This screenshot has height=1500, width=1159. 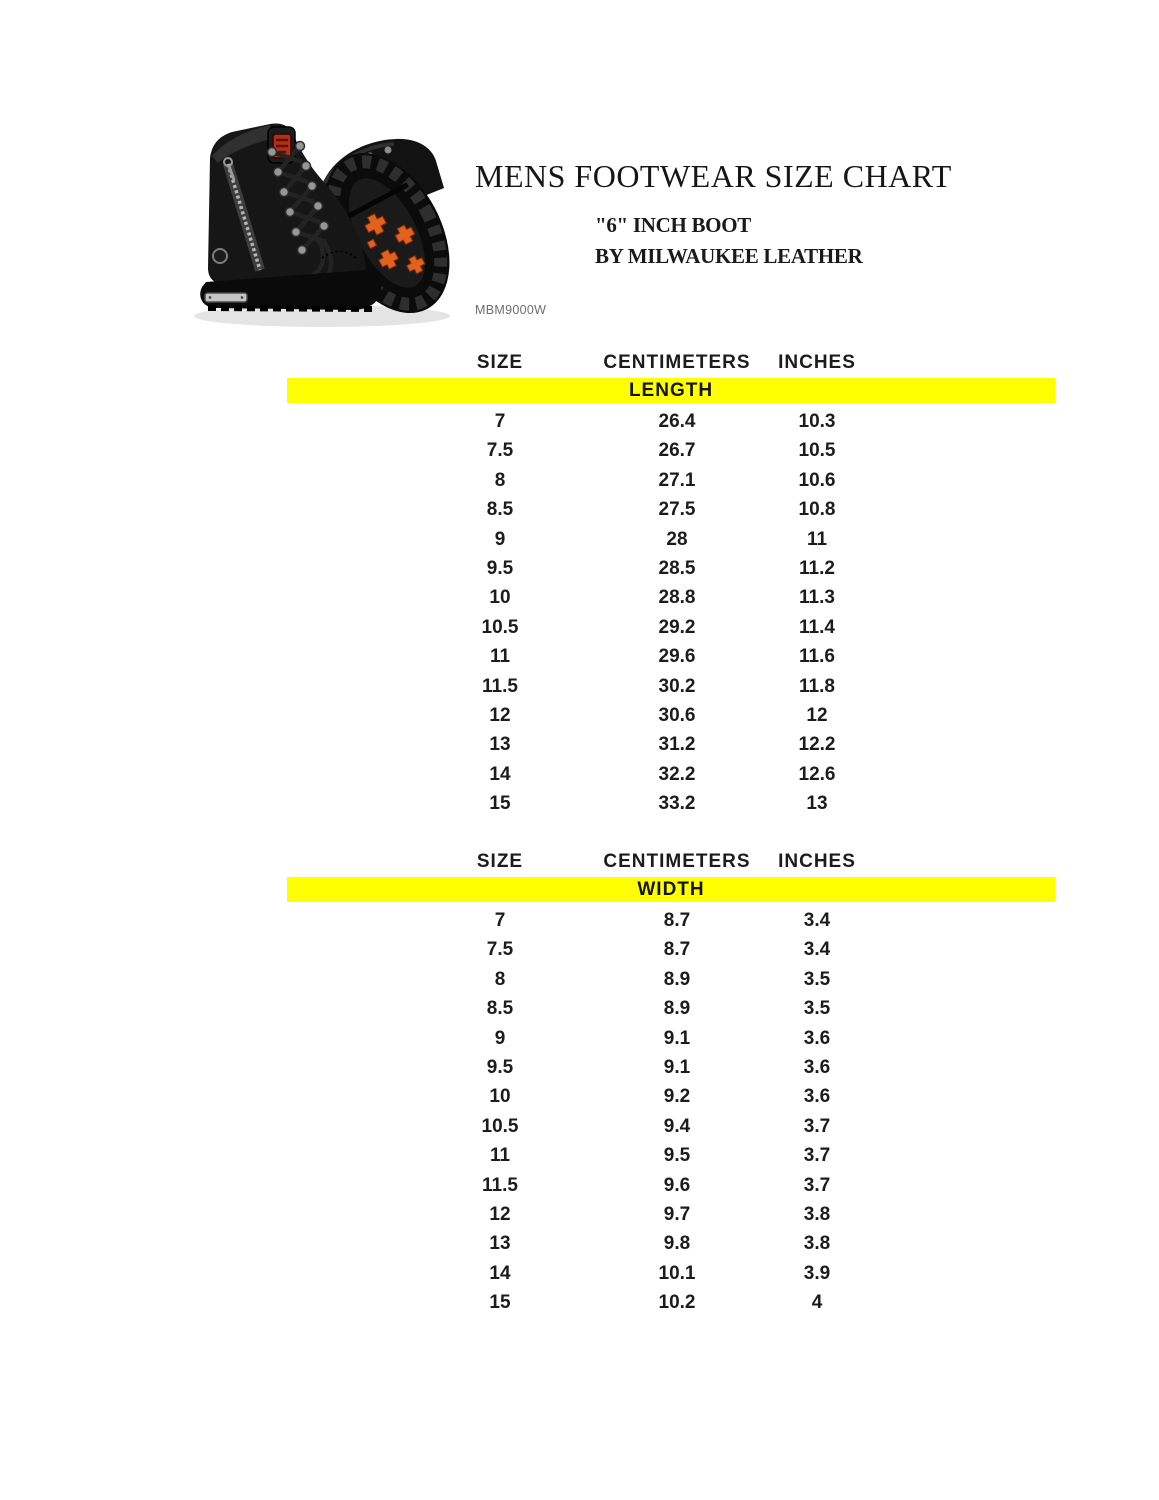 I want to click on centimeters-cell: 9.5, so click(x=677, y=1156).